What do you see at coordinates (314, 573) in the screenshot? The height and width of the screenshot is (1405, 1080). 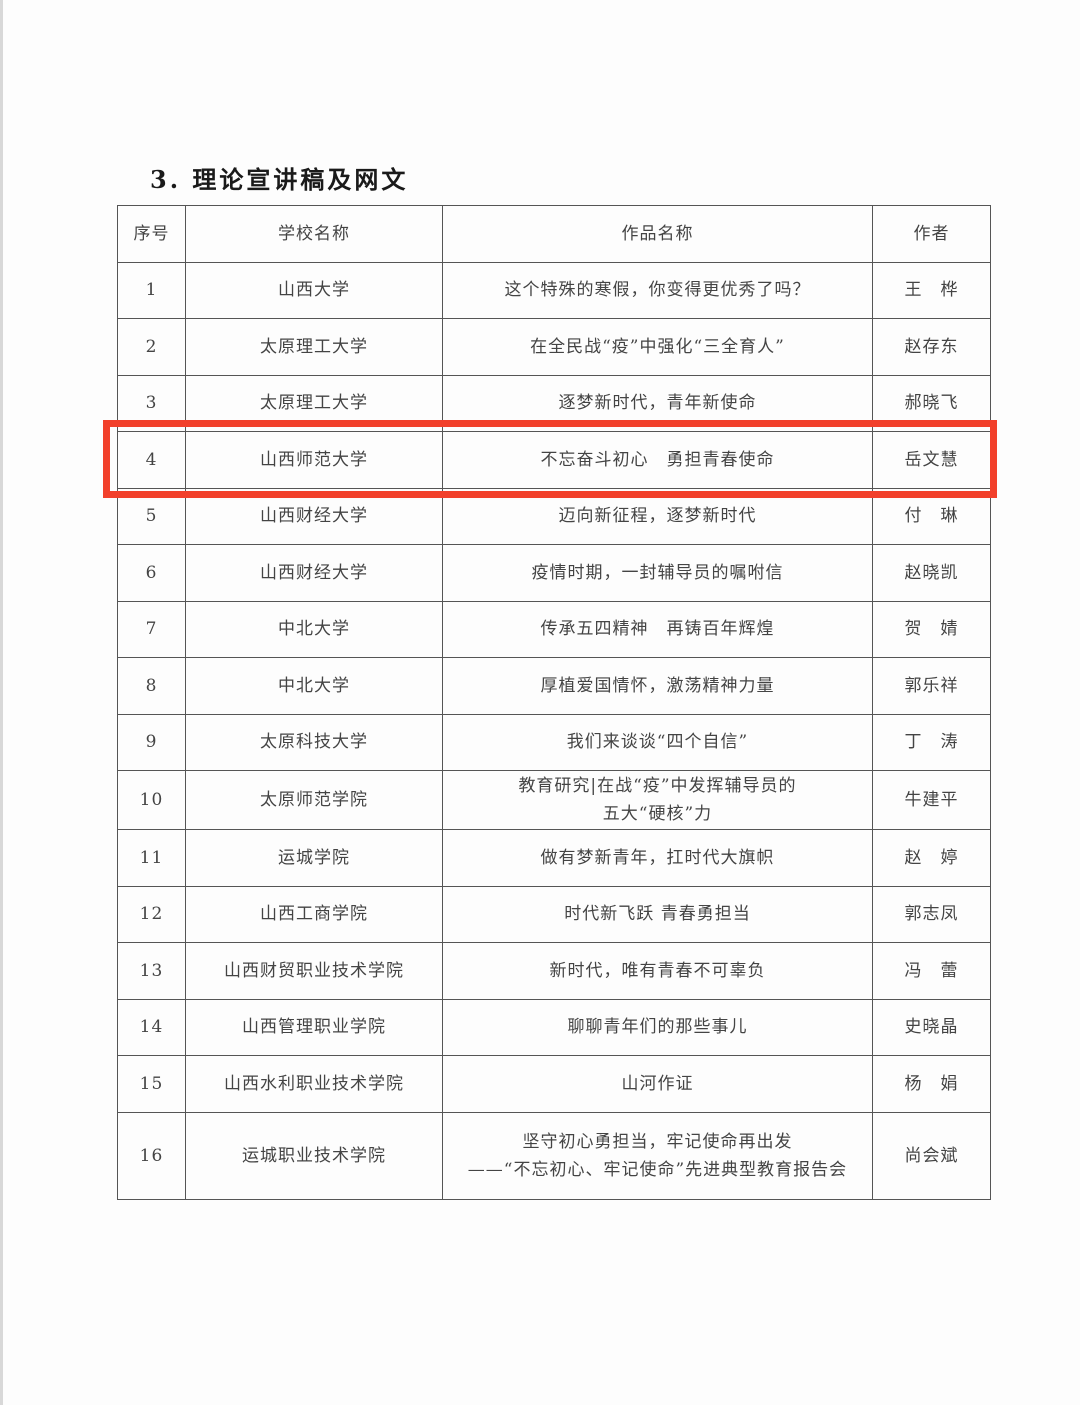 I see `cell-school: 山西财经大学` at bounding box center [314, 573].